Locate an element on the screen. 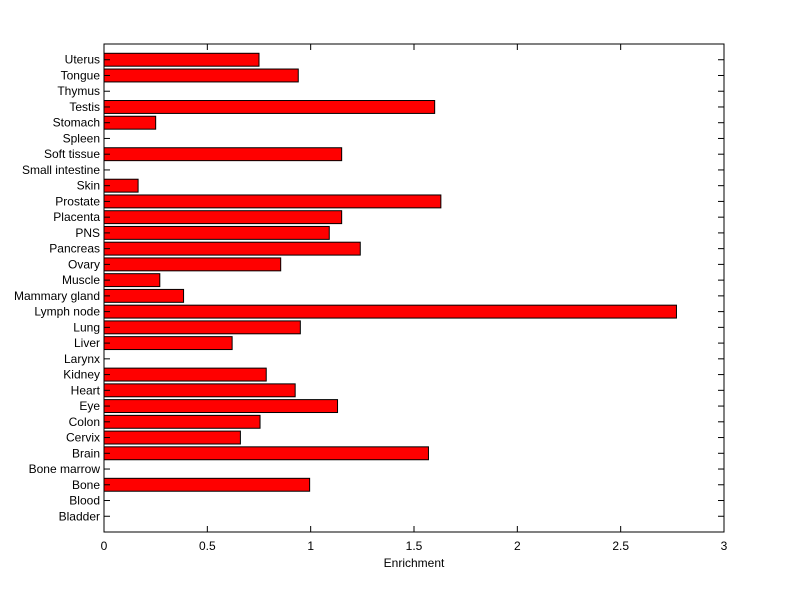 Image resolution: width=800 pixels, height=599 pixels. x-tick-label: 1 is located at coordinates (310, 546).